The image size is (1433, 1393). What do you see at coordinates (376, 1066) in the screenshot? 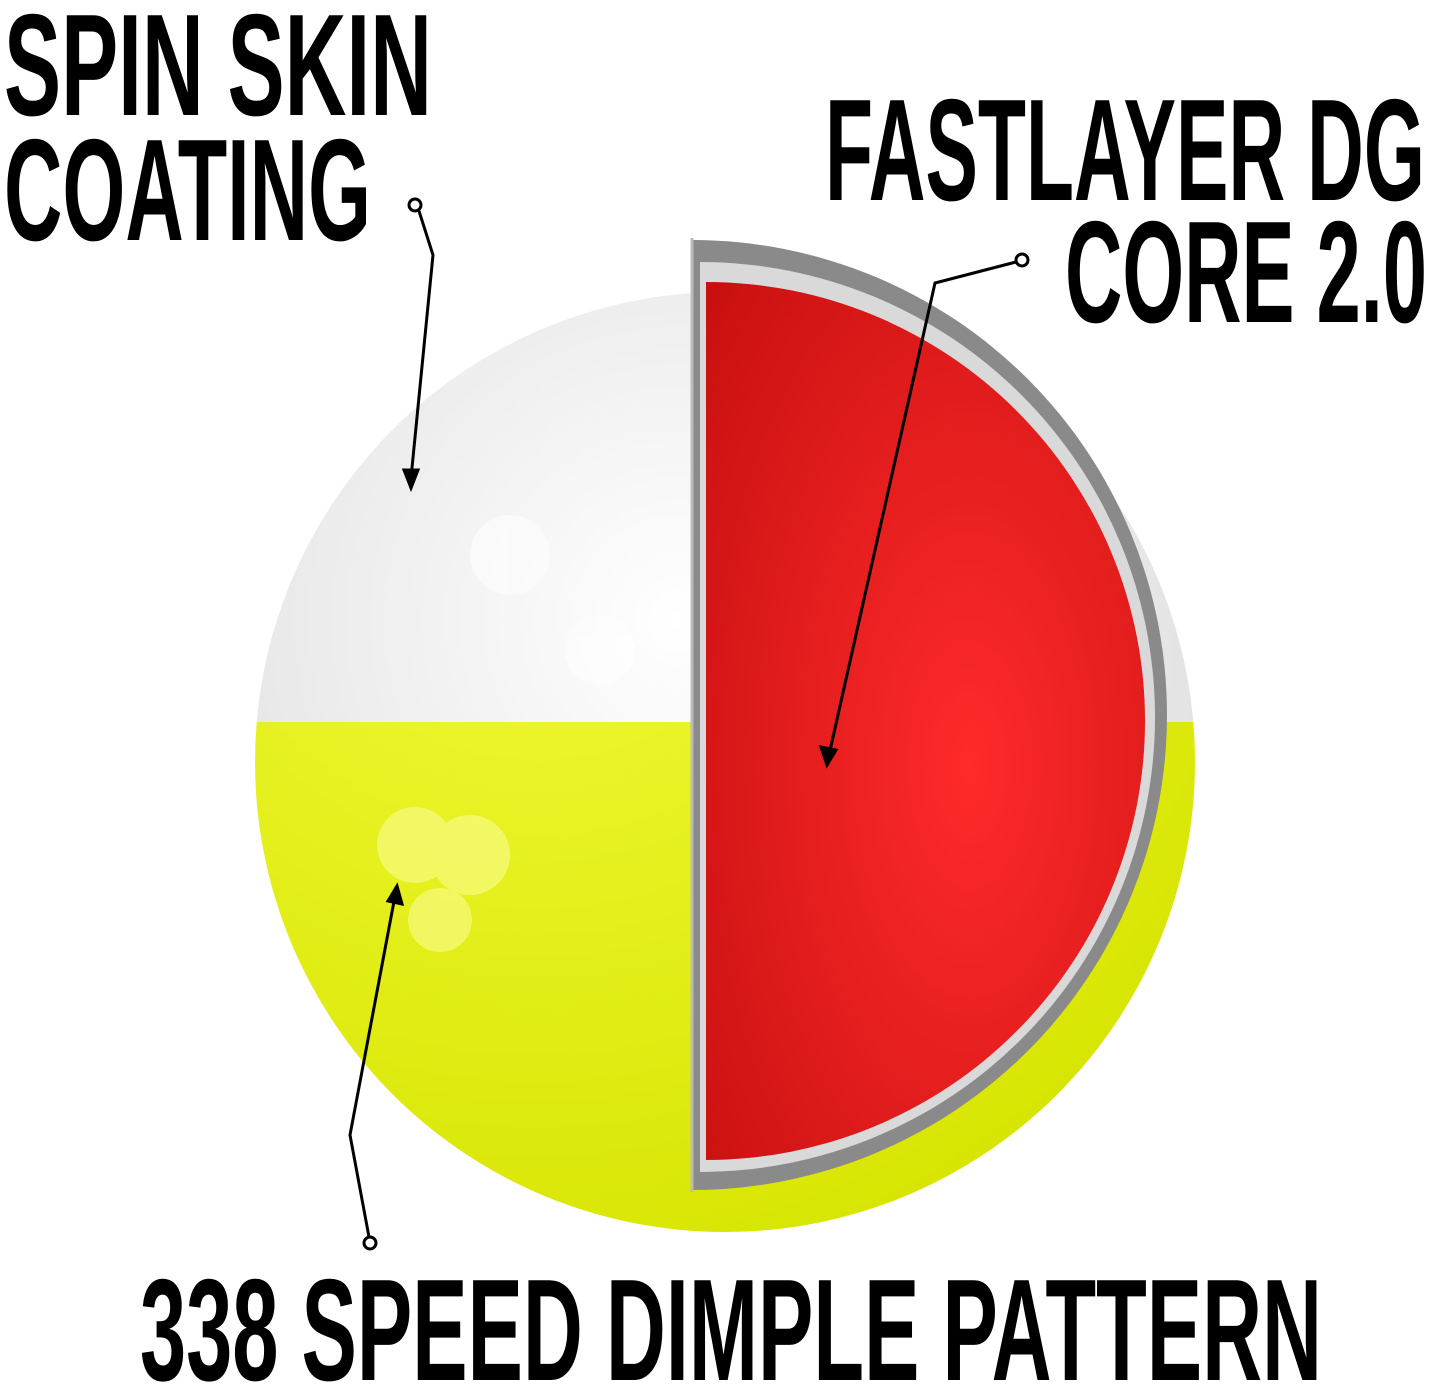
I see `callout-dimple` at bounding box center [376, 1066].